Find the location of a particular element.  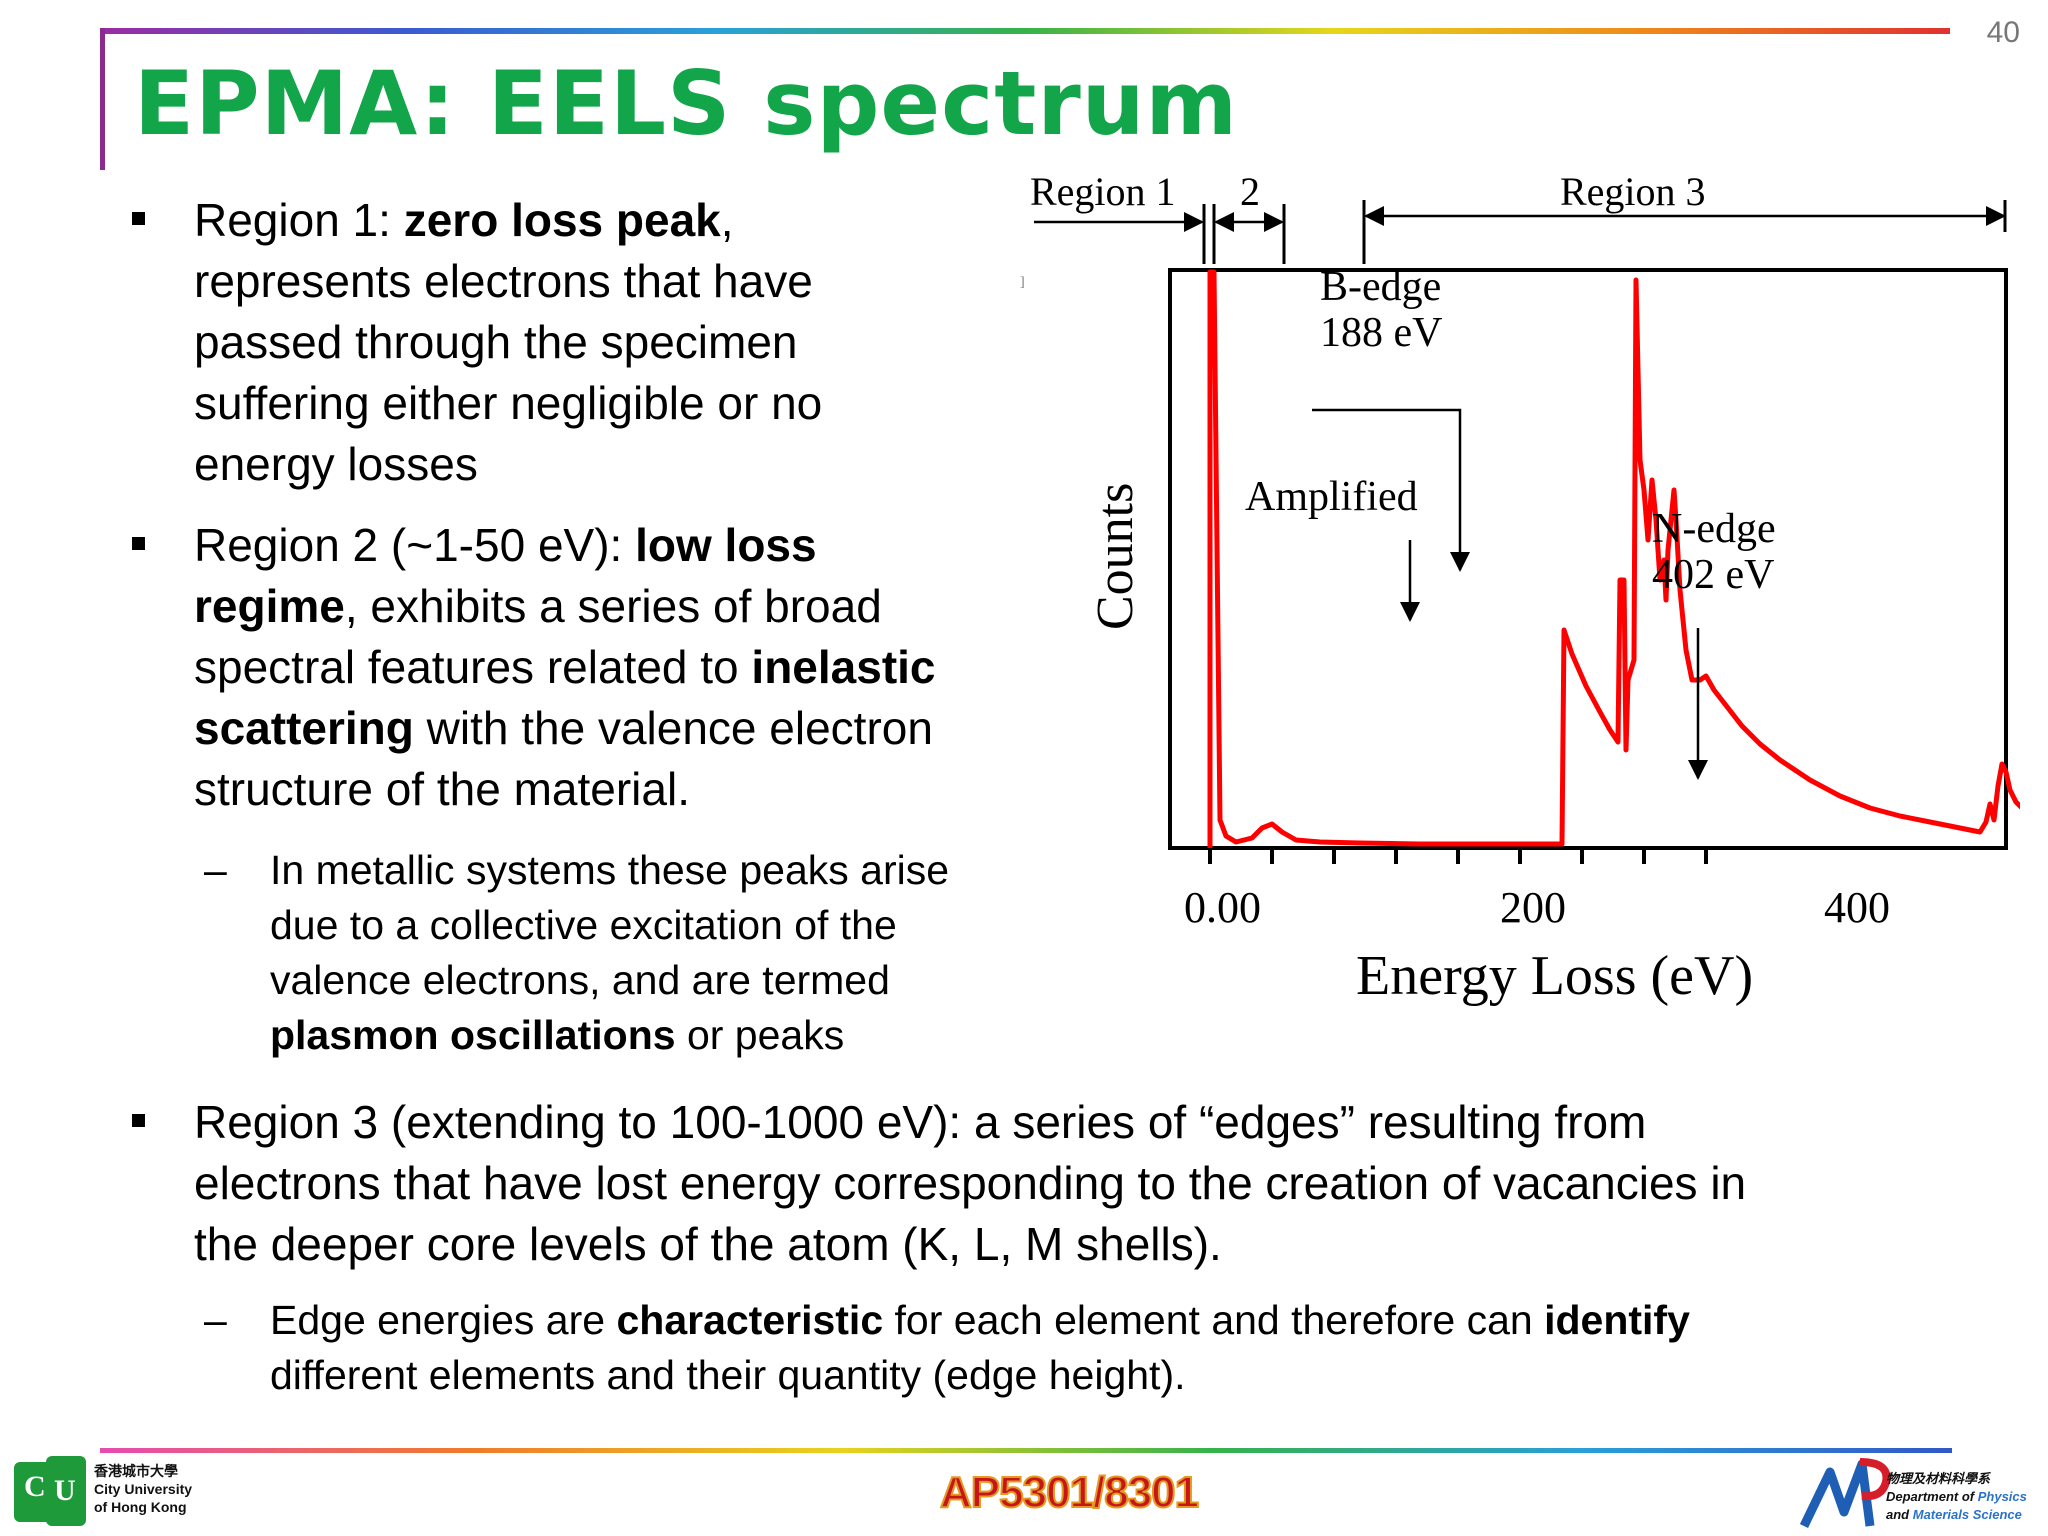

bedge-label-line1: B-edge is located at coordinates (1380, 287).